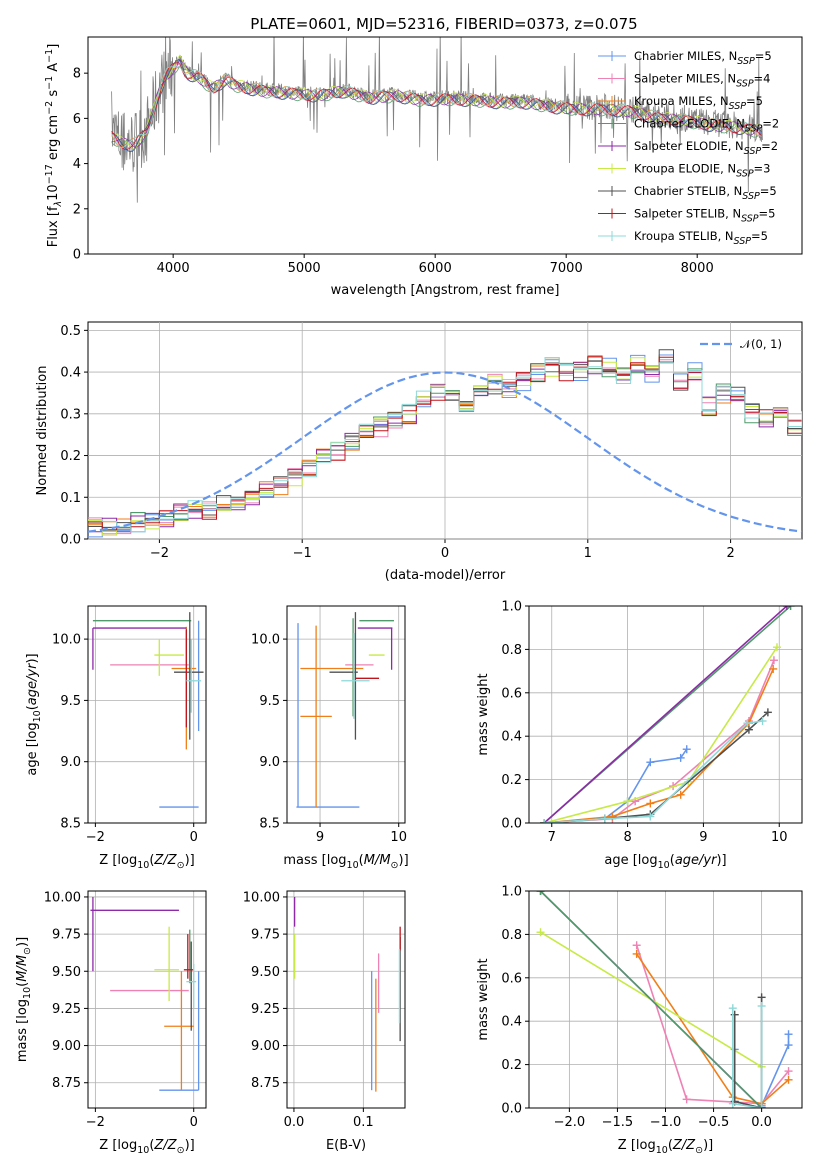 This screenshot has height=1170, width=819. Describe the element at coordinates (696, 860) in the screenshot. I see `label-run: age/yr` at that location.